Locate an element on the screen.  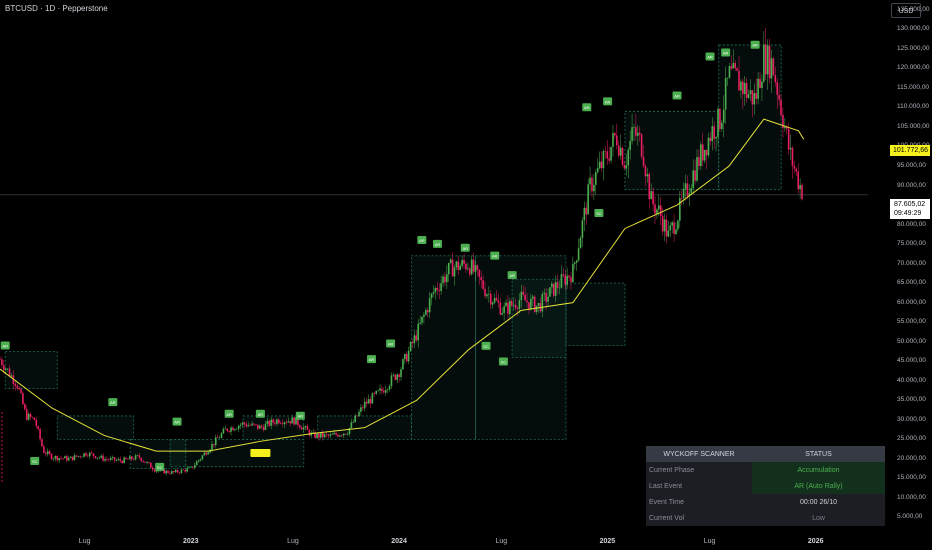
y-tick-label: 65.000,00 is located at coordinates (911, 283).